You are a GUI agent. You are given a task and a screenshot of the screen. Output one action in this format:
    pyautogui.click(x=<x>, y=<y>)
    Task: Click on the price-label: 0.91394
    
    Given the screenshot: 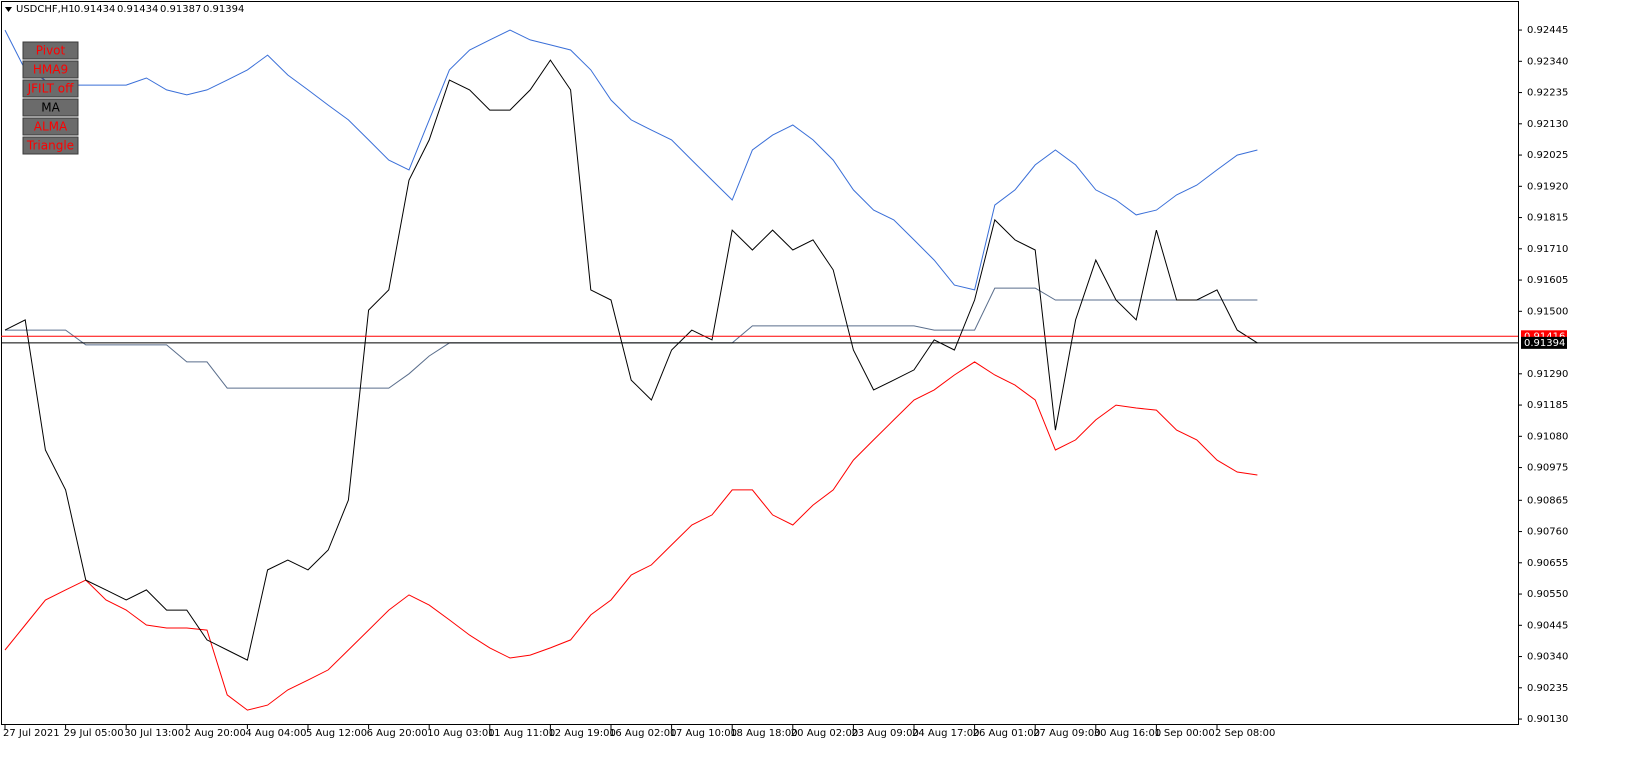 What is the action you would take?
    pyautogui.click(x=1544, y=343)
    